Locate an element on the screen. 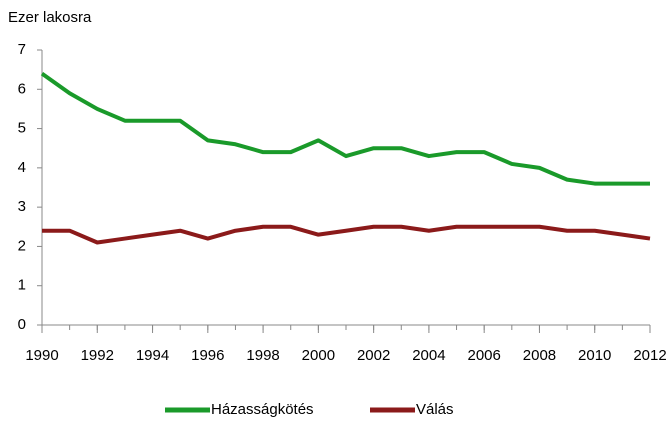 The height and width of the screenshot is (422, 670). x-tick-label: 2004 is located at coordinates (428, 355).